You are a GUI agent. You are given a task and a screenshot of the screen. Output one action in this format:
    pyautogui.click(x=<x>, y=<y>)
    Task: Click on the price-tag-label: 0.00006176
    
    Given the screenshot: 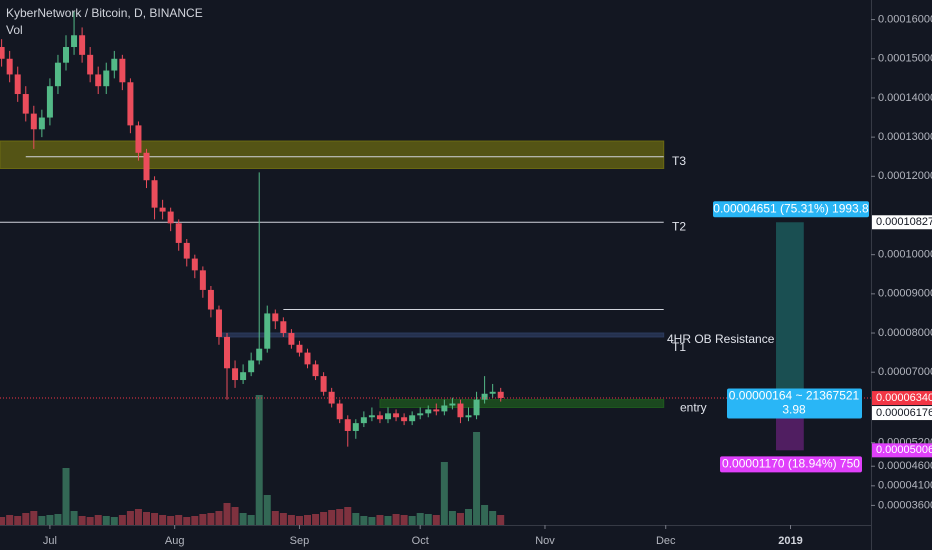 What is the action you would take?
    pyautogui.click(x=904, y=413)
    